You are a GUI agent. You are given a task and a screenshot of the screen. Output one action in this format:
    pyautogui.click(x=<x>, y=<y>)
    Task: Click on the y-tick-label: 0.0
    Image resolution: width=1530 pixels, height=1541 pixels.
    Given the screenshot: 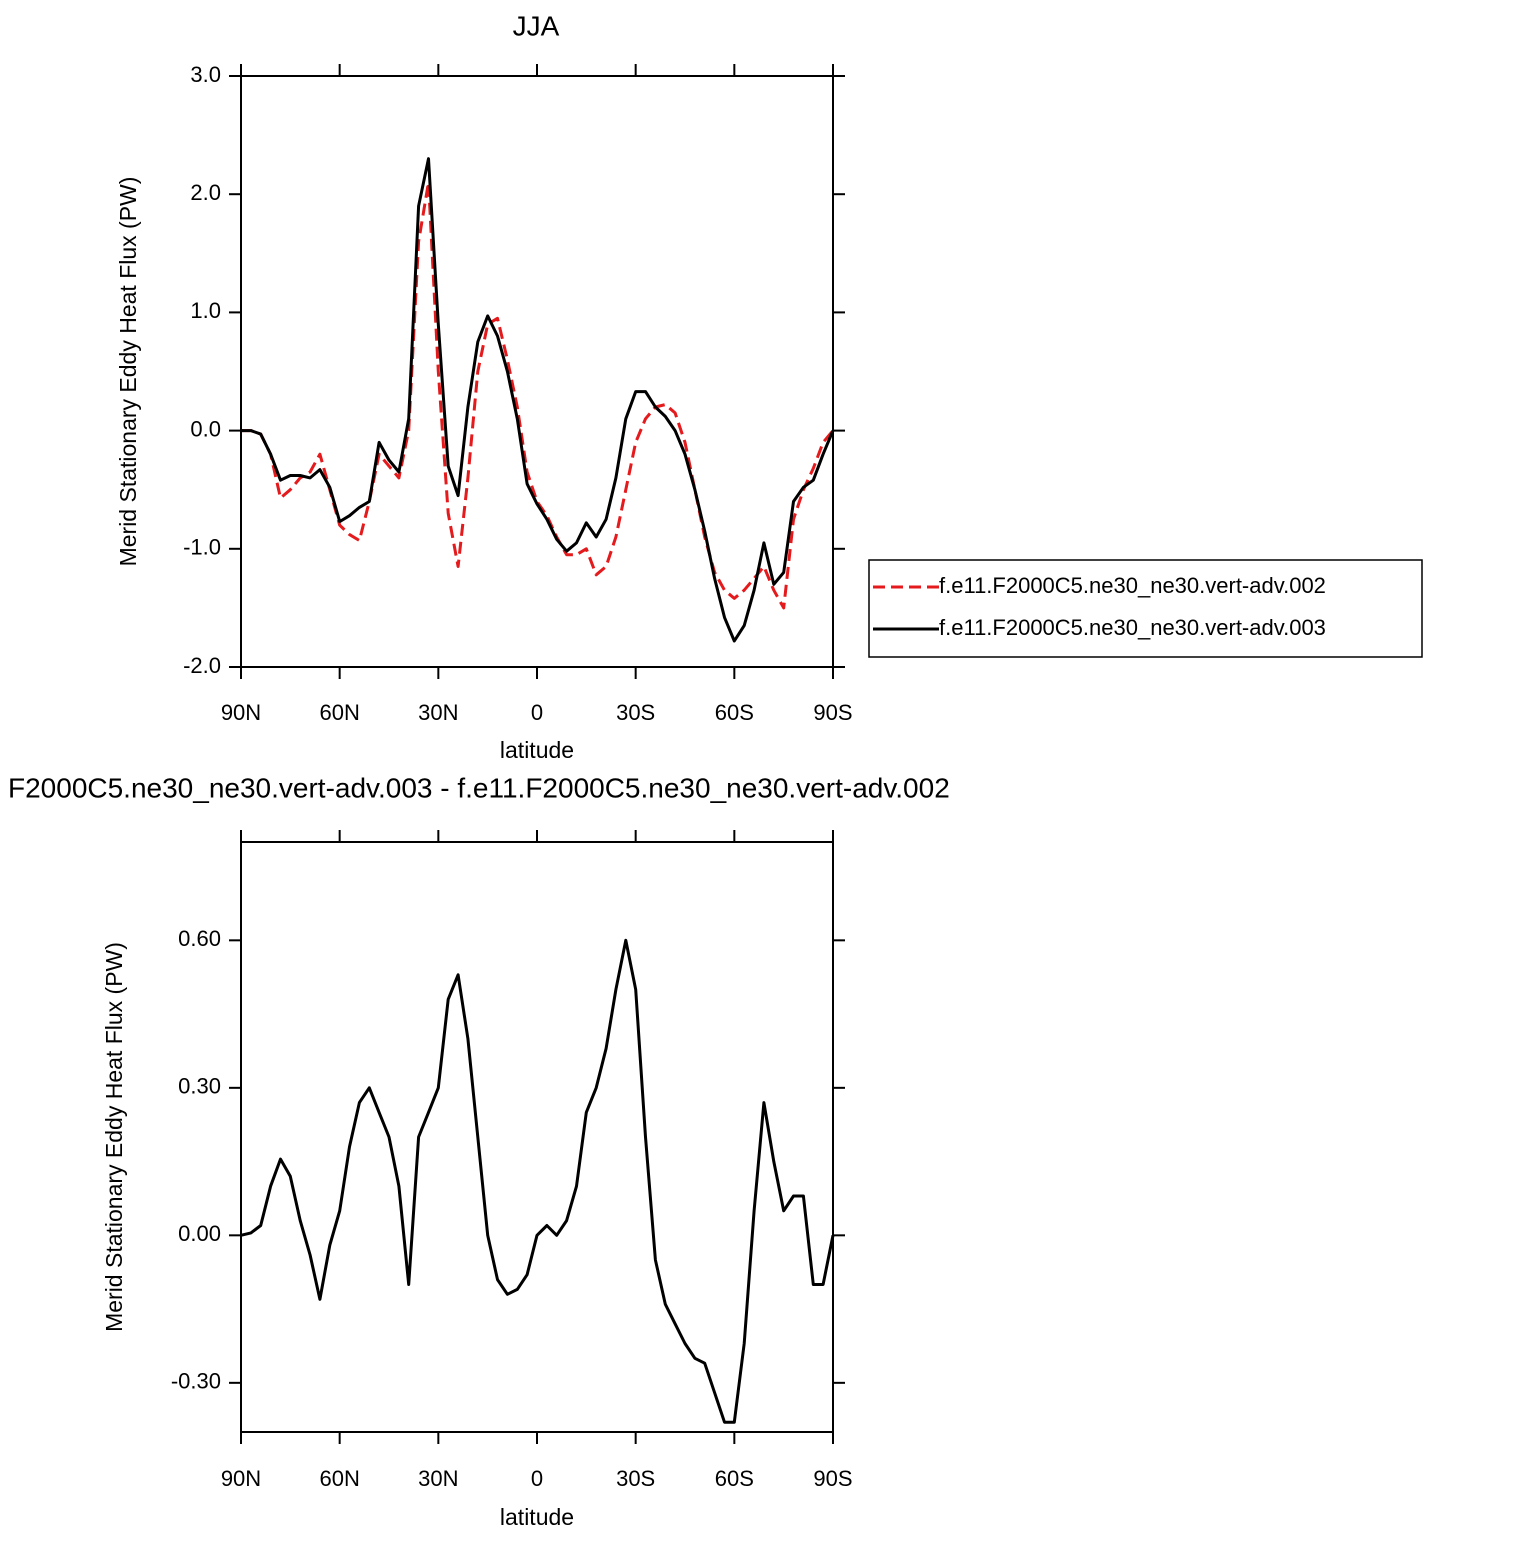 What is the action you would take?
    pyautogui.click(x=205, y=428)
    